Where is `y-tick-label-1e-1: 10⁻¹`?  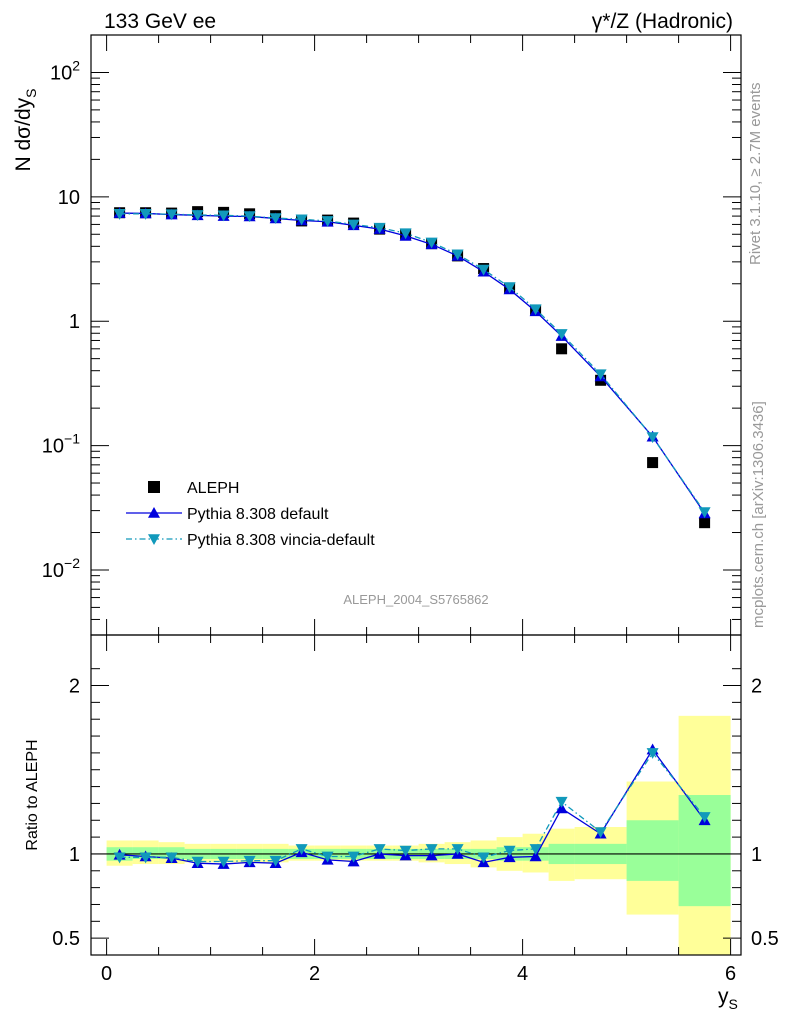
y-tick-label-1e-1: 10⁻¹ is located at coordinates (61, 444).